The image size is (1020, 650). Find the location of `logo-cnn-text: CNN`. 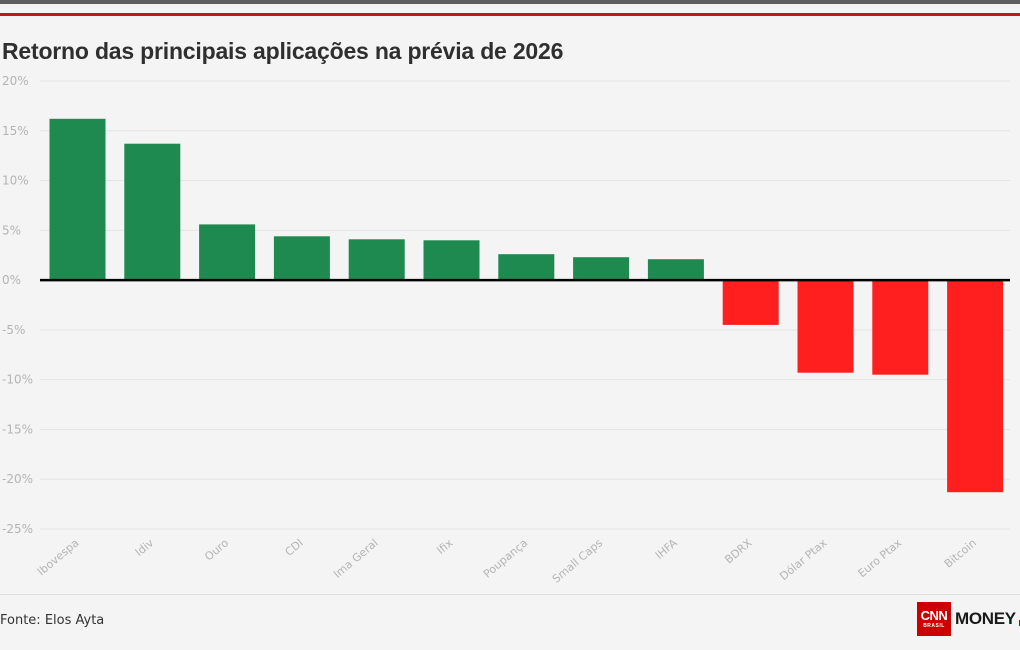

logo-cnn-text: CNN is located at coordinates (934, 615).